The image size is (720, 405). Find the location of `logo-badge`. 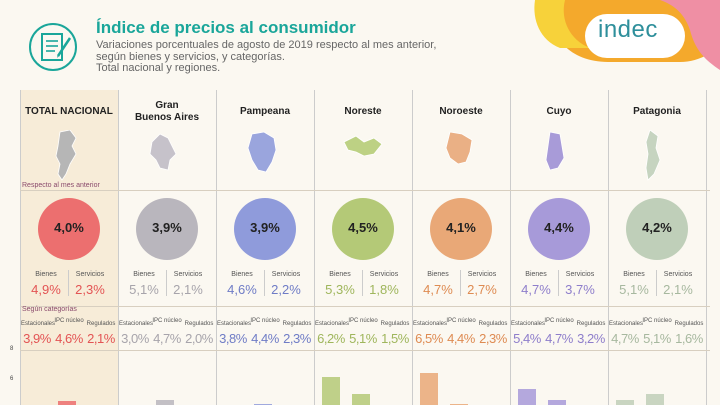

logo-badge is located at coordinates (635, 36).